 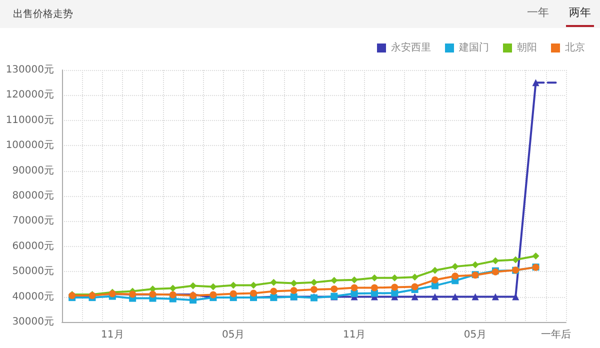 I want to click on y-tick-label: 110000元, so click(x=30, y=120).